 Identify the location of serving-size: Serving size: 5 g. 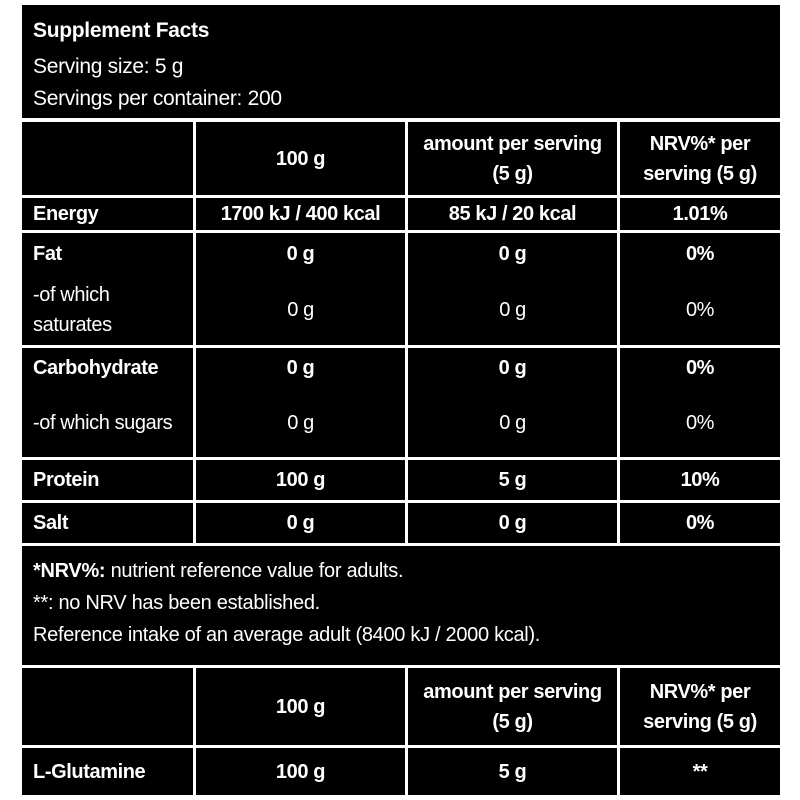
(108, 66).